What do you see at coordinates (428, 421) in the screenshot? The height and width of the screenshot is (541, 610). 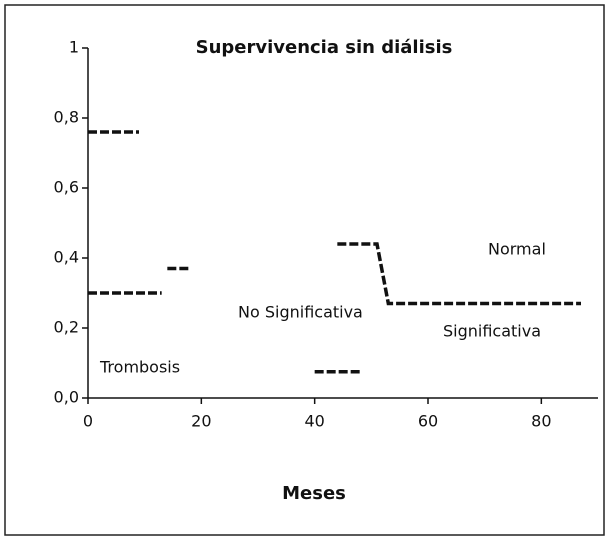 I see `x-tick-label: 60` at bounding box center [428, 421].